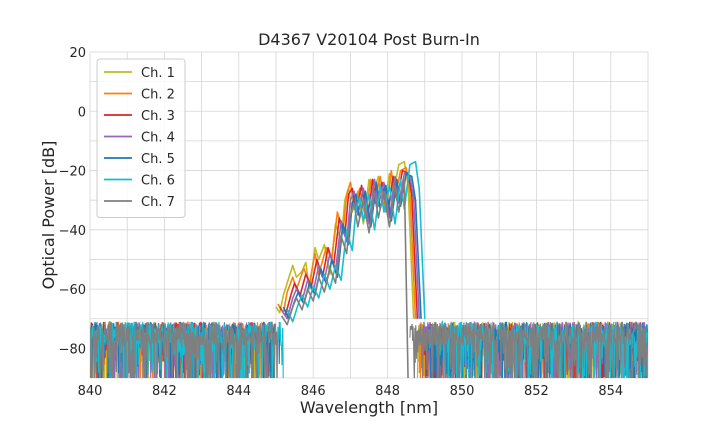 This screenshot has width=720, height=432. Describe the element at coordinates (158, 95) in the screenshot. I see `legend-label: Ch. 2` at that location.